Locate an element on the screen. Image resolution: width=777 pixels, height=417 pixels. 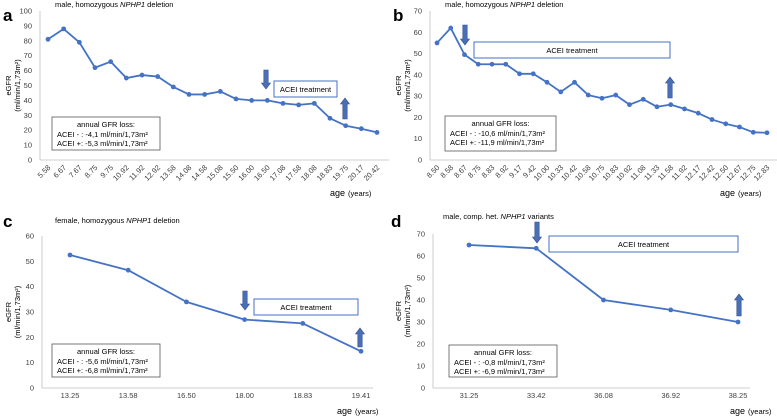
y-tick-label: 50 is located at coordinates (28, 85).